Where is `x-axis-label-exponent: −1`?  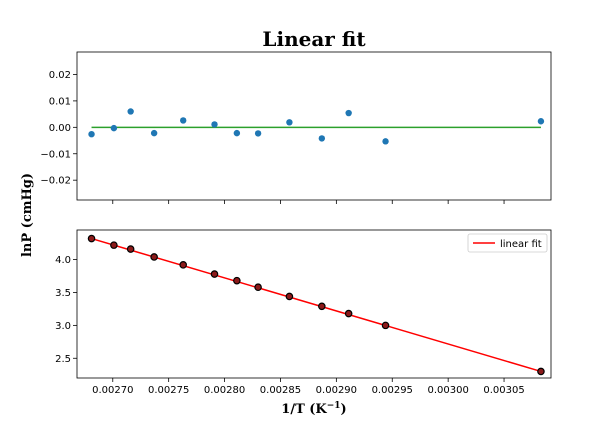
x-axis-label-exponent: −1 is located at coordinates (334, 406).